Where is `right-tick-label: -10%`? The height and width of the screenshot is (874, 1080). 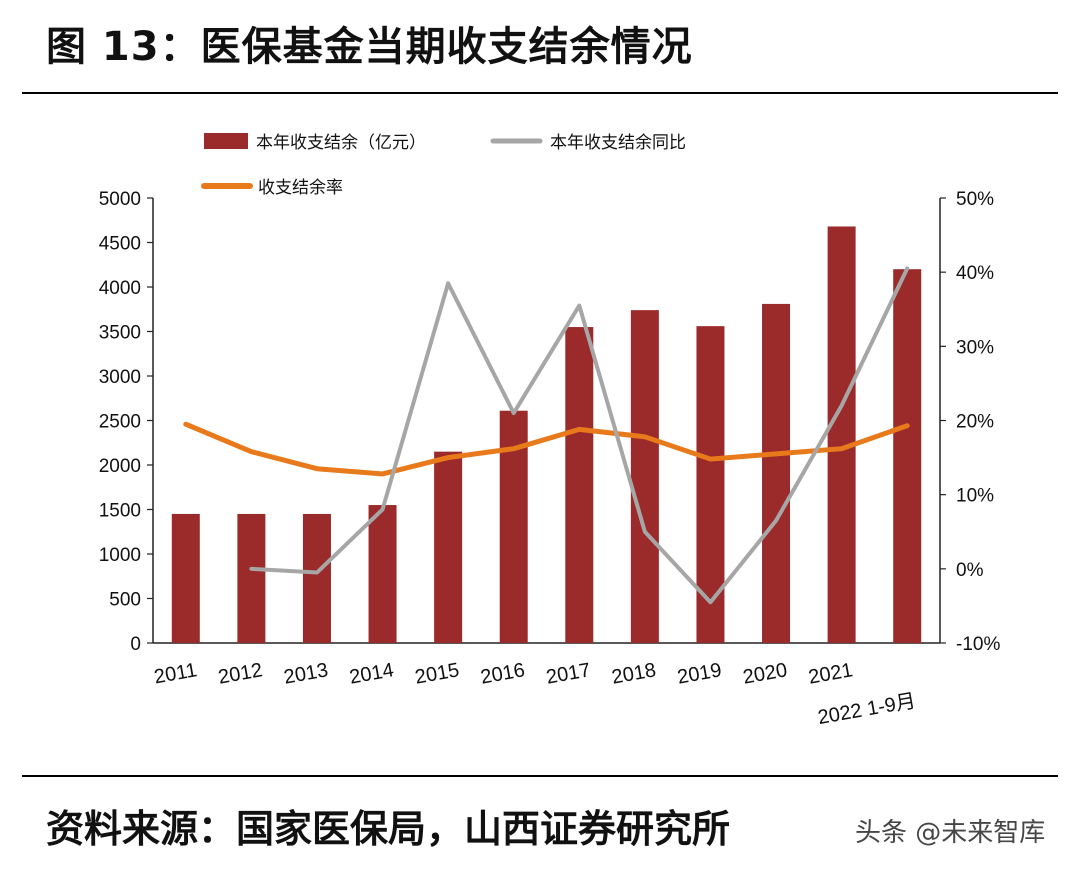 right-tick-label: -10% is located at coordinates (978, 644).